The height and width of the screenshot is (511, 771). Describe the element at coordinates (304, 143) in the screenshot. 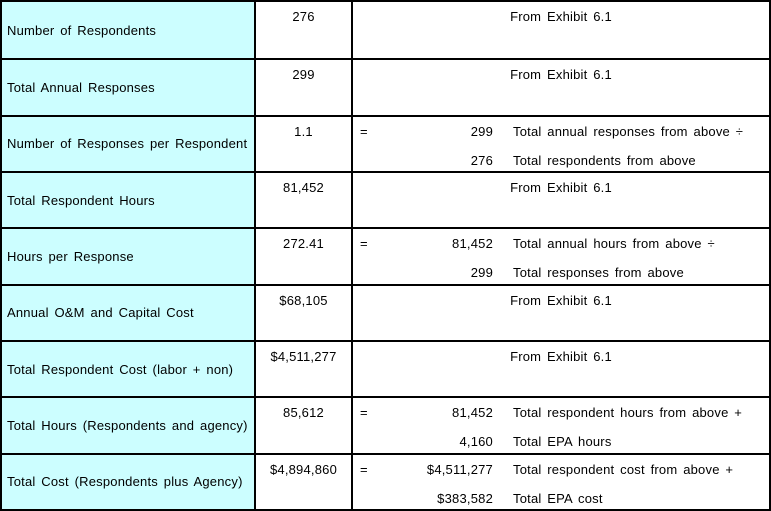

I see `row-value: 1.1` at that location.